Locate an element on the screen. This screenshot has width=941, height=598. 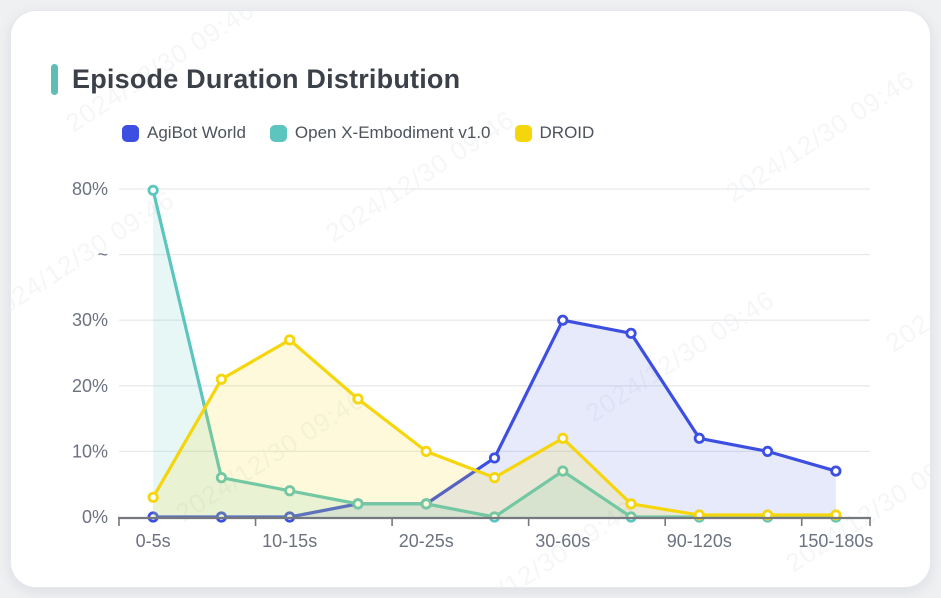
title-row: Episode Duration Distribution is located at coordinates (255, 79).